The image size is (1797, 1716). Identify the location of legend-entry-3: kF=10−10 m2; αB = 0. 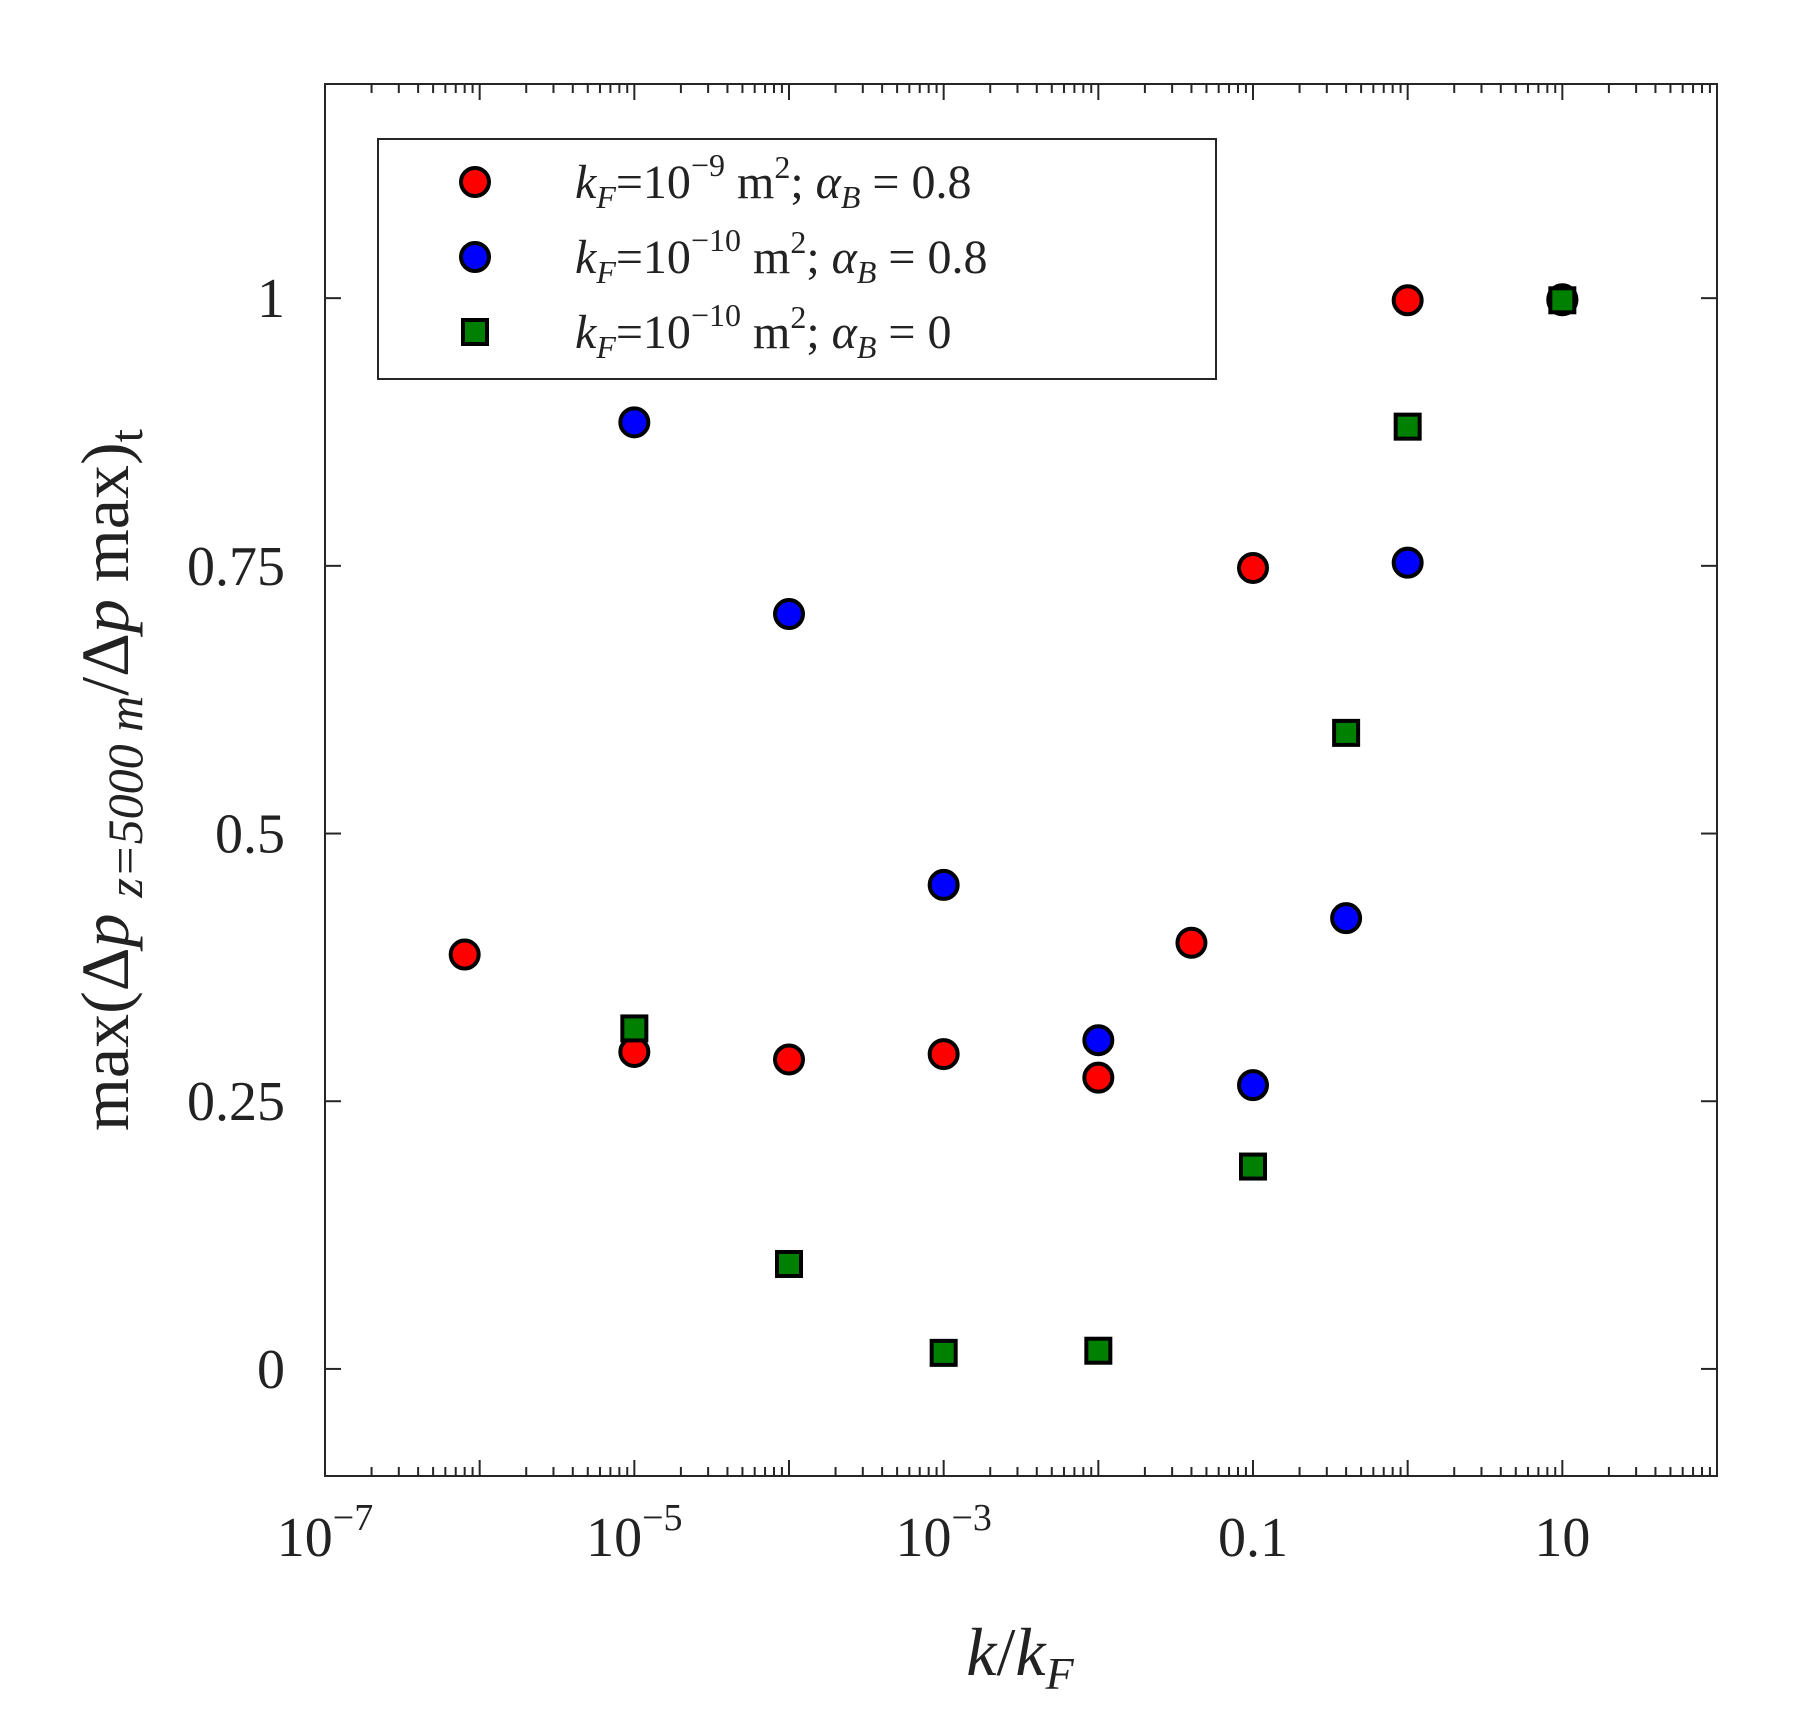
(763, 331).